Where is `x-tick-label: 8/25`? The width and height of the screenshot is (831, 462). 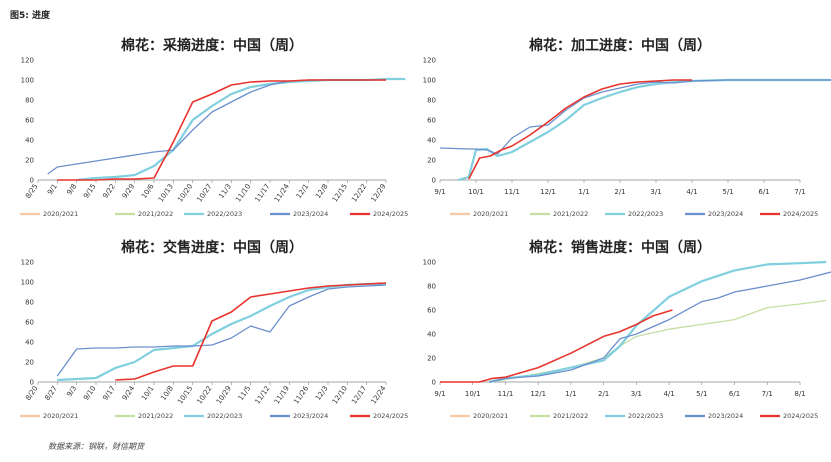 x-tick-label: 8/25 is located at coordinates (32, 191).